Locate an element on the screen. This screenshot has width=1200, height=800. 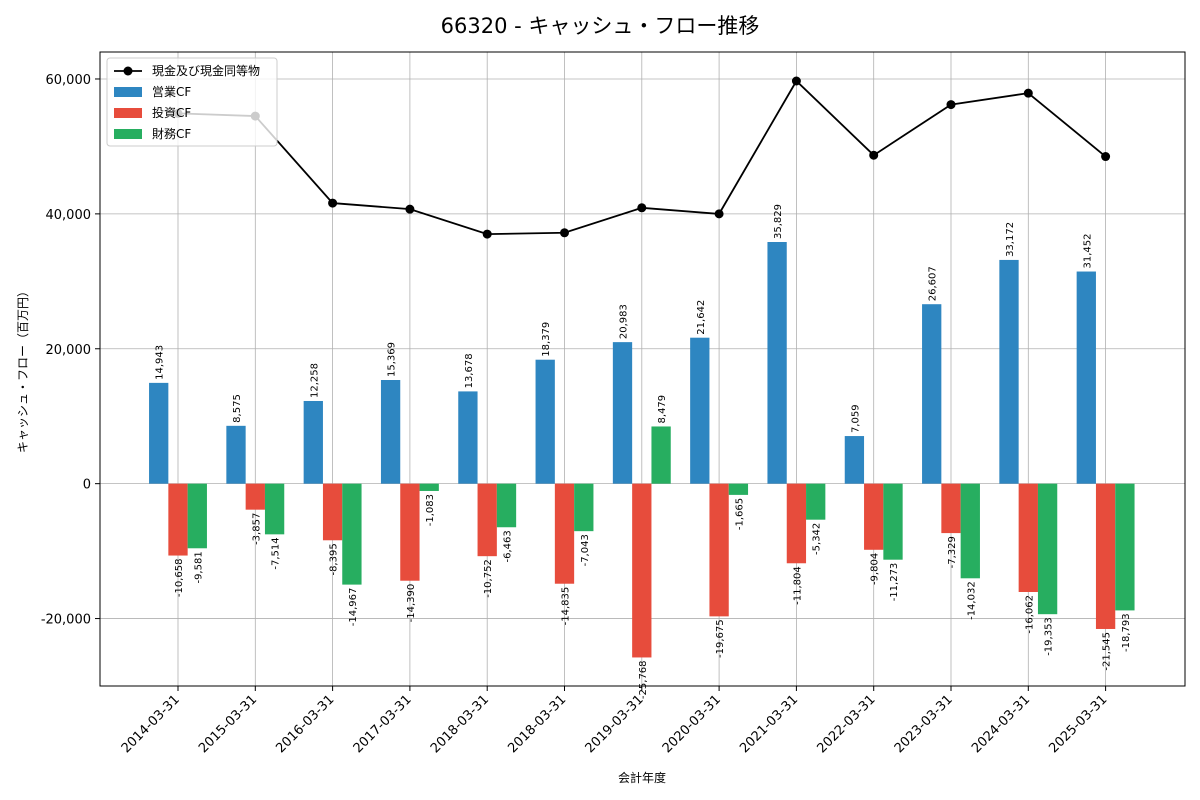
x-tick-label: 2022-03-31 is located at coordinates (846, 724).